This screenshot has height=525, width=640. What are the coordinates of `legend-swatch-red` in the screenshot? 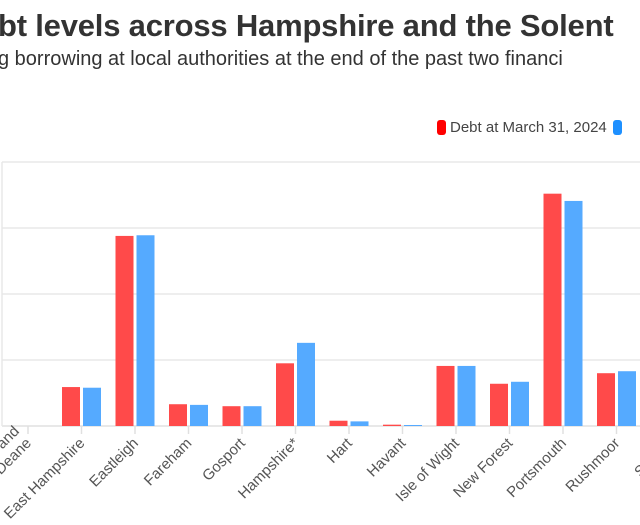 It's located at (441, 127).